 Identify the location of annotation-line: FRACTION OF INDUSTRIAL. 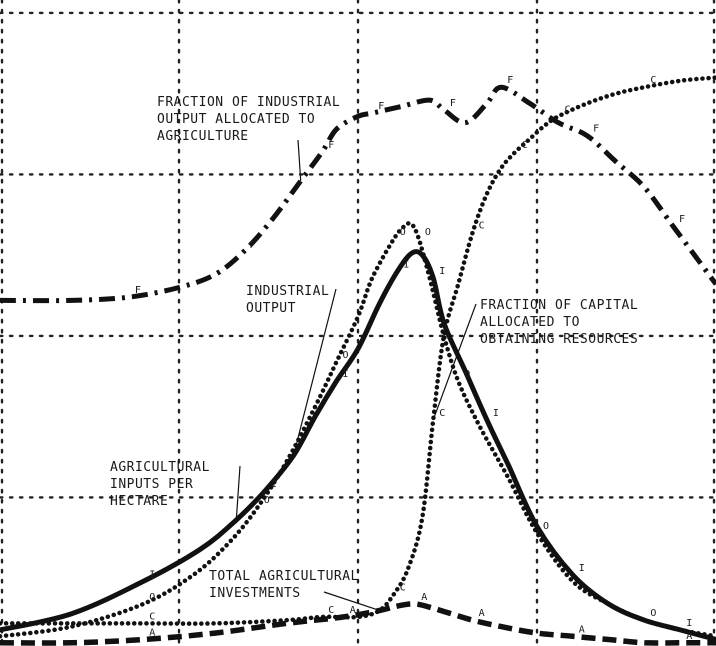
(248, 102).